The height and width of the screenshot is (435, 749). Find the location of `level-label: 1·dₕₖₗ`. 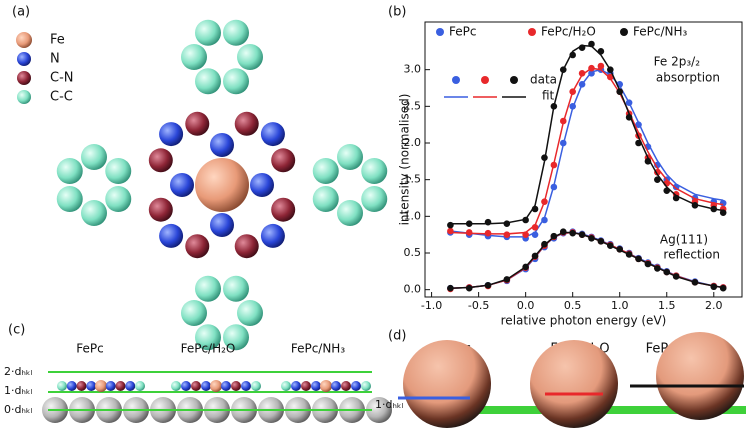

level-label: 1·dₕₖₗ is located at coordinates (18, 390).